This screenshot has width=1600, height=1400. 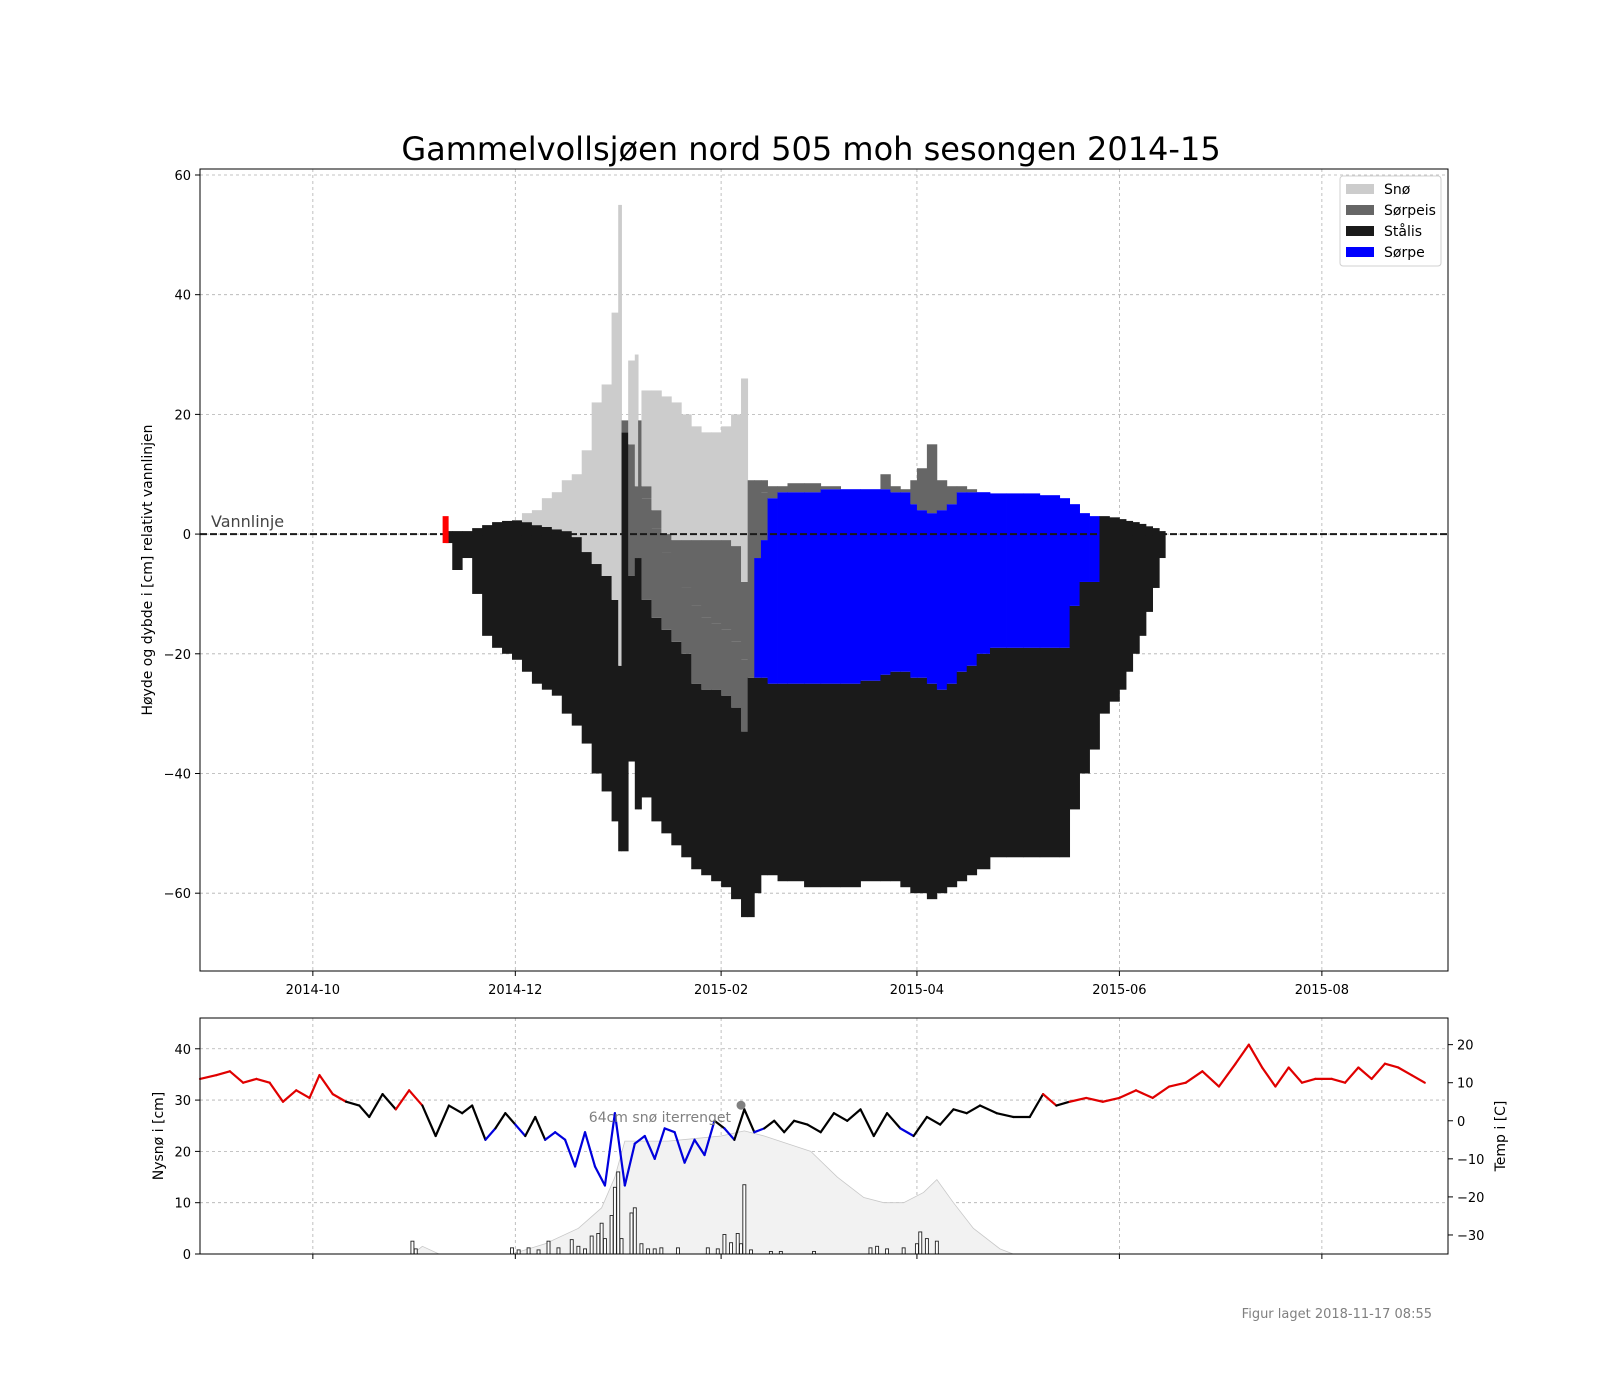 I want to click on ice-profile-xtick-label: 2015-08, so click(x=1322, y=990).